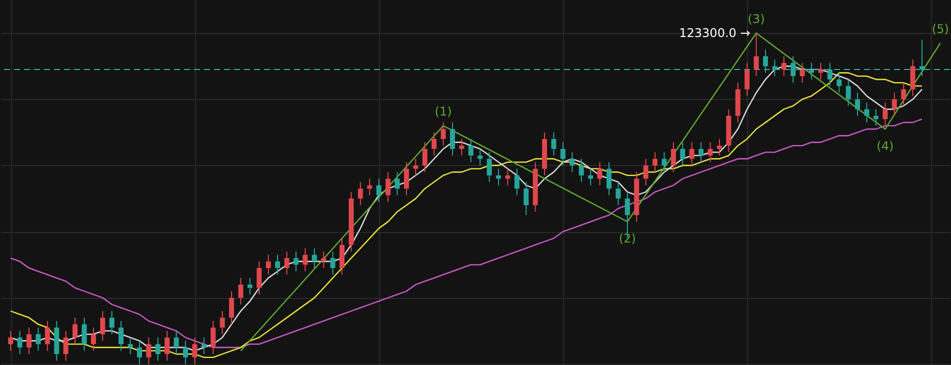  What do you see at coordinates (940, 29) in the screenshot?
I see `annotation: (5)` at bounding box center [940, 29].